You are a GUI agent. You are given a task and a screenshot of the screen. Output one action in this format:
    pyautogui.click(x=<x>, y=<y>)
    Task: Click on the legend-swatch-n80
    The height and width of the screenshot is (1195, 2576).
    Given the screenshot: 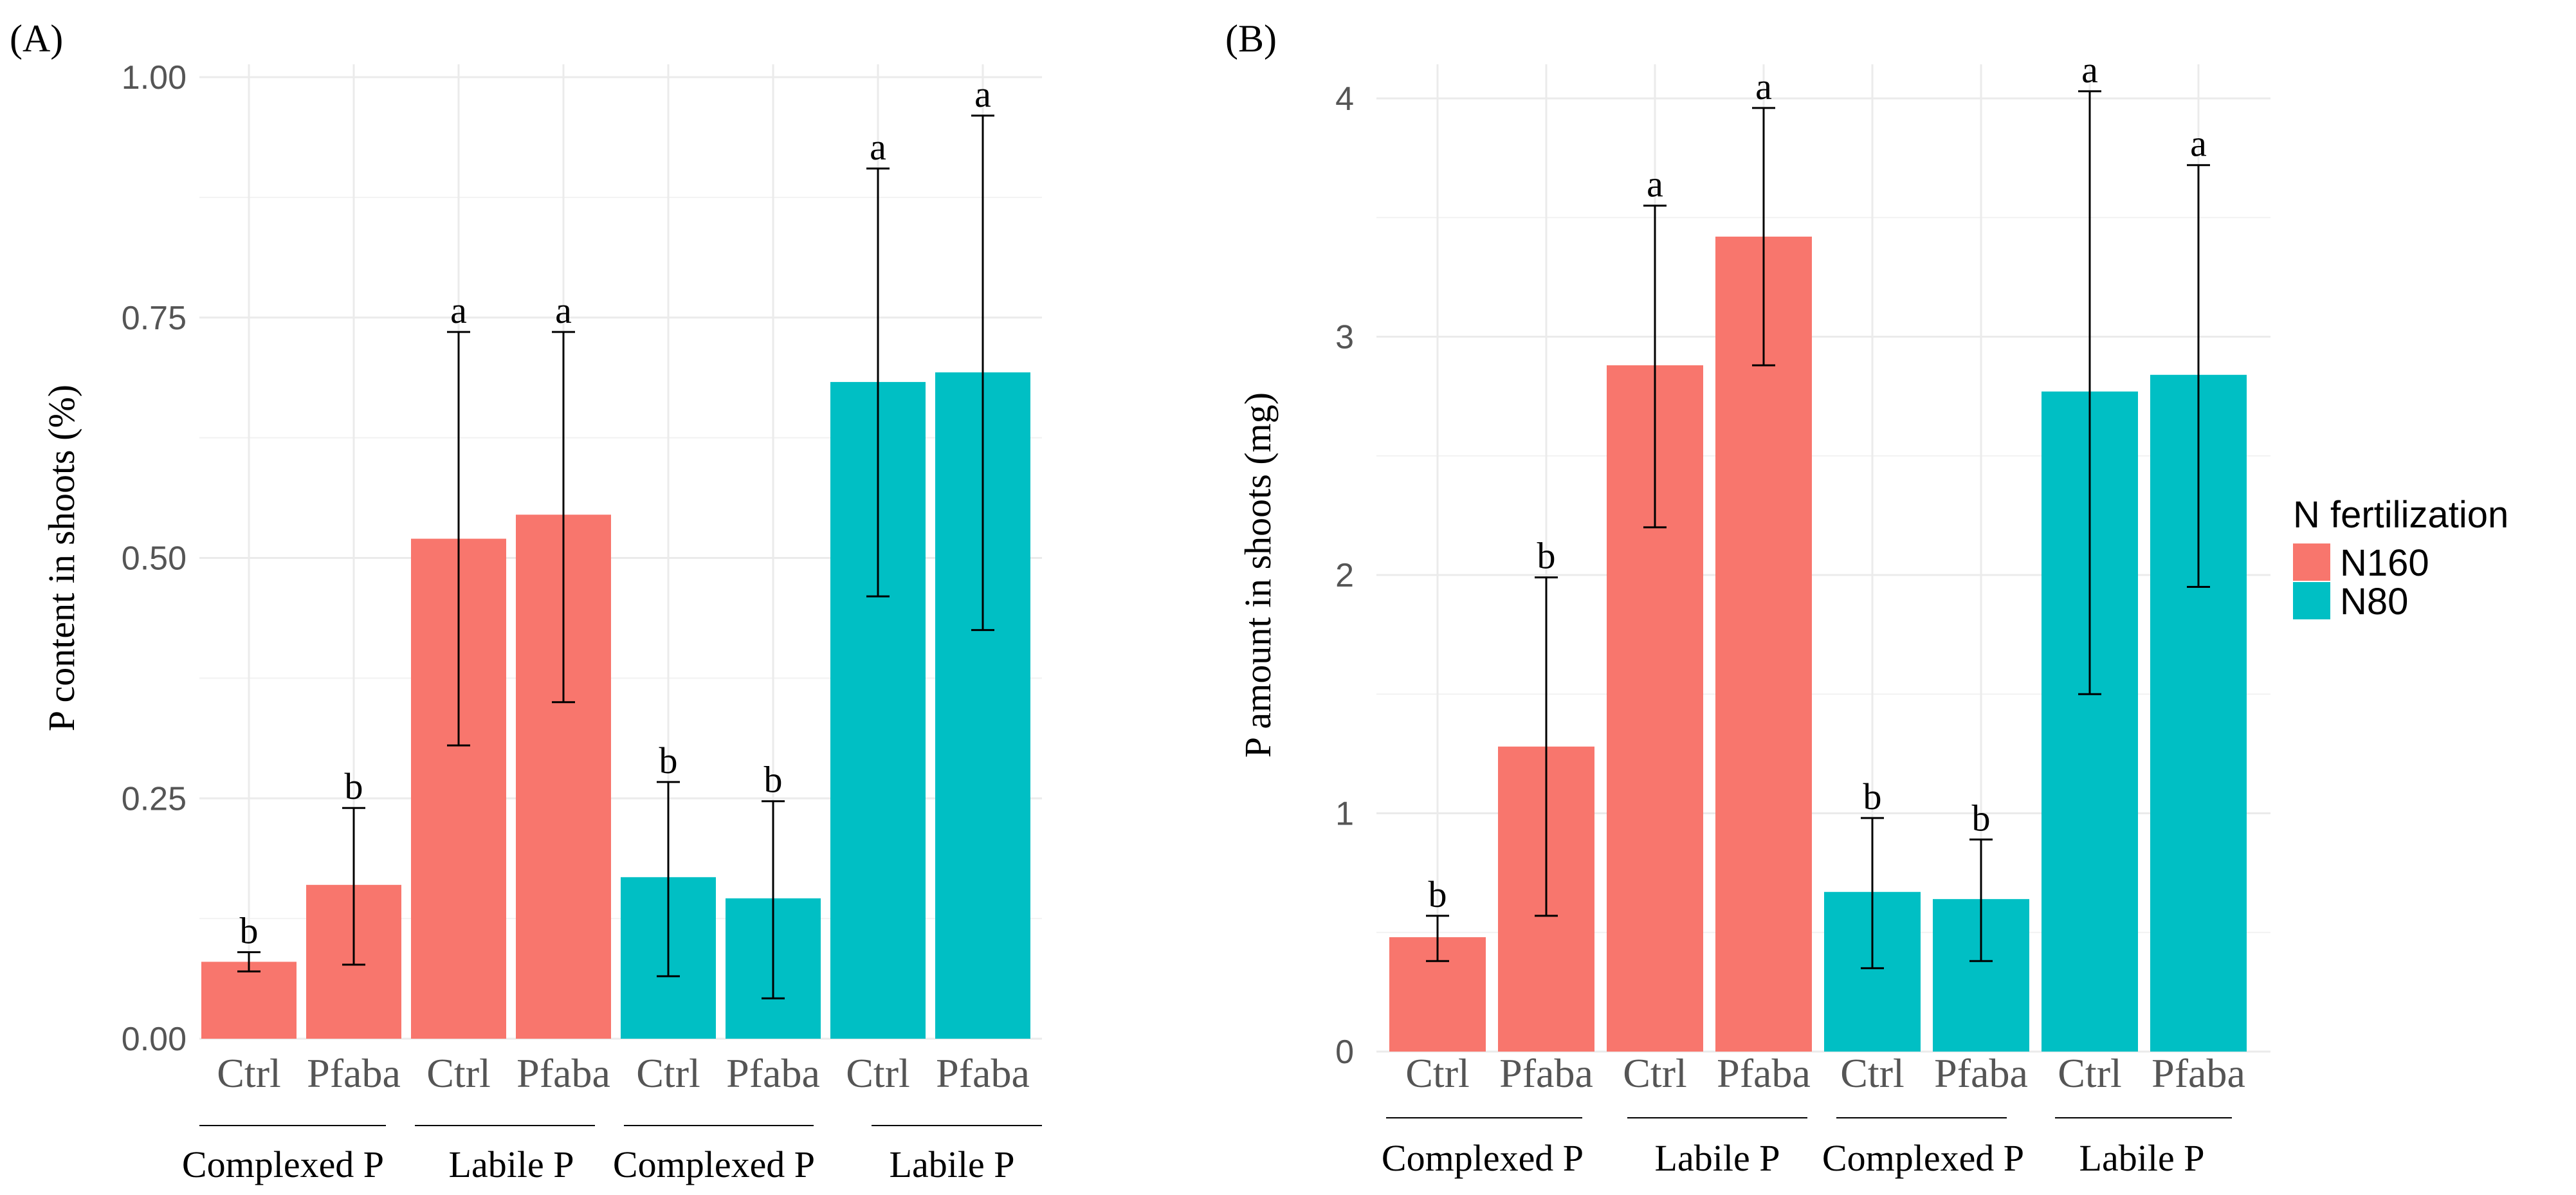 What is the action you would take?
    pyautogui.click(x=2311, y=600)
    